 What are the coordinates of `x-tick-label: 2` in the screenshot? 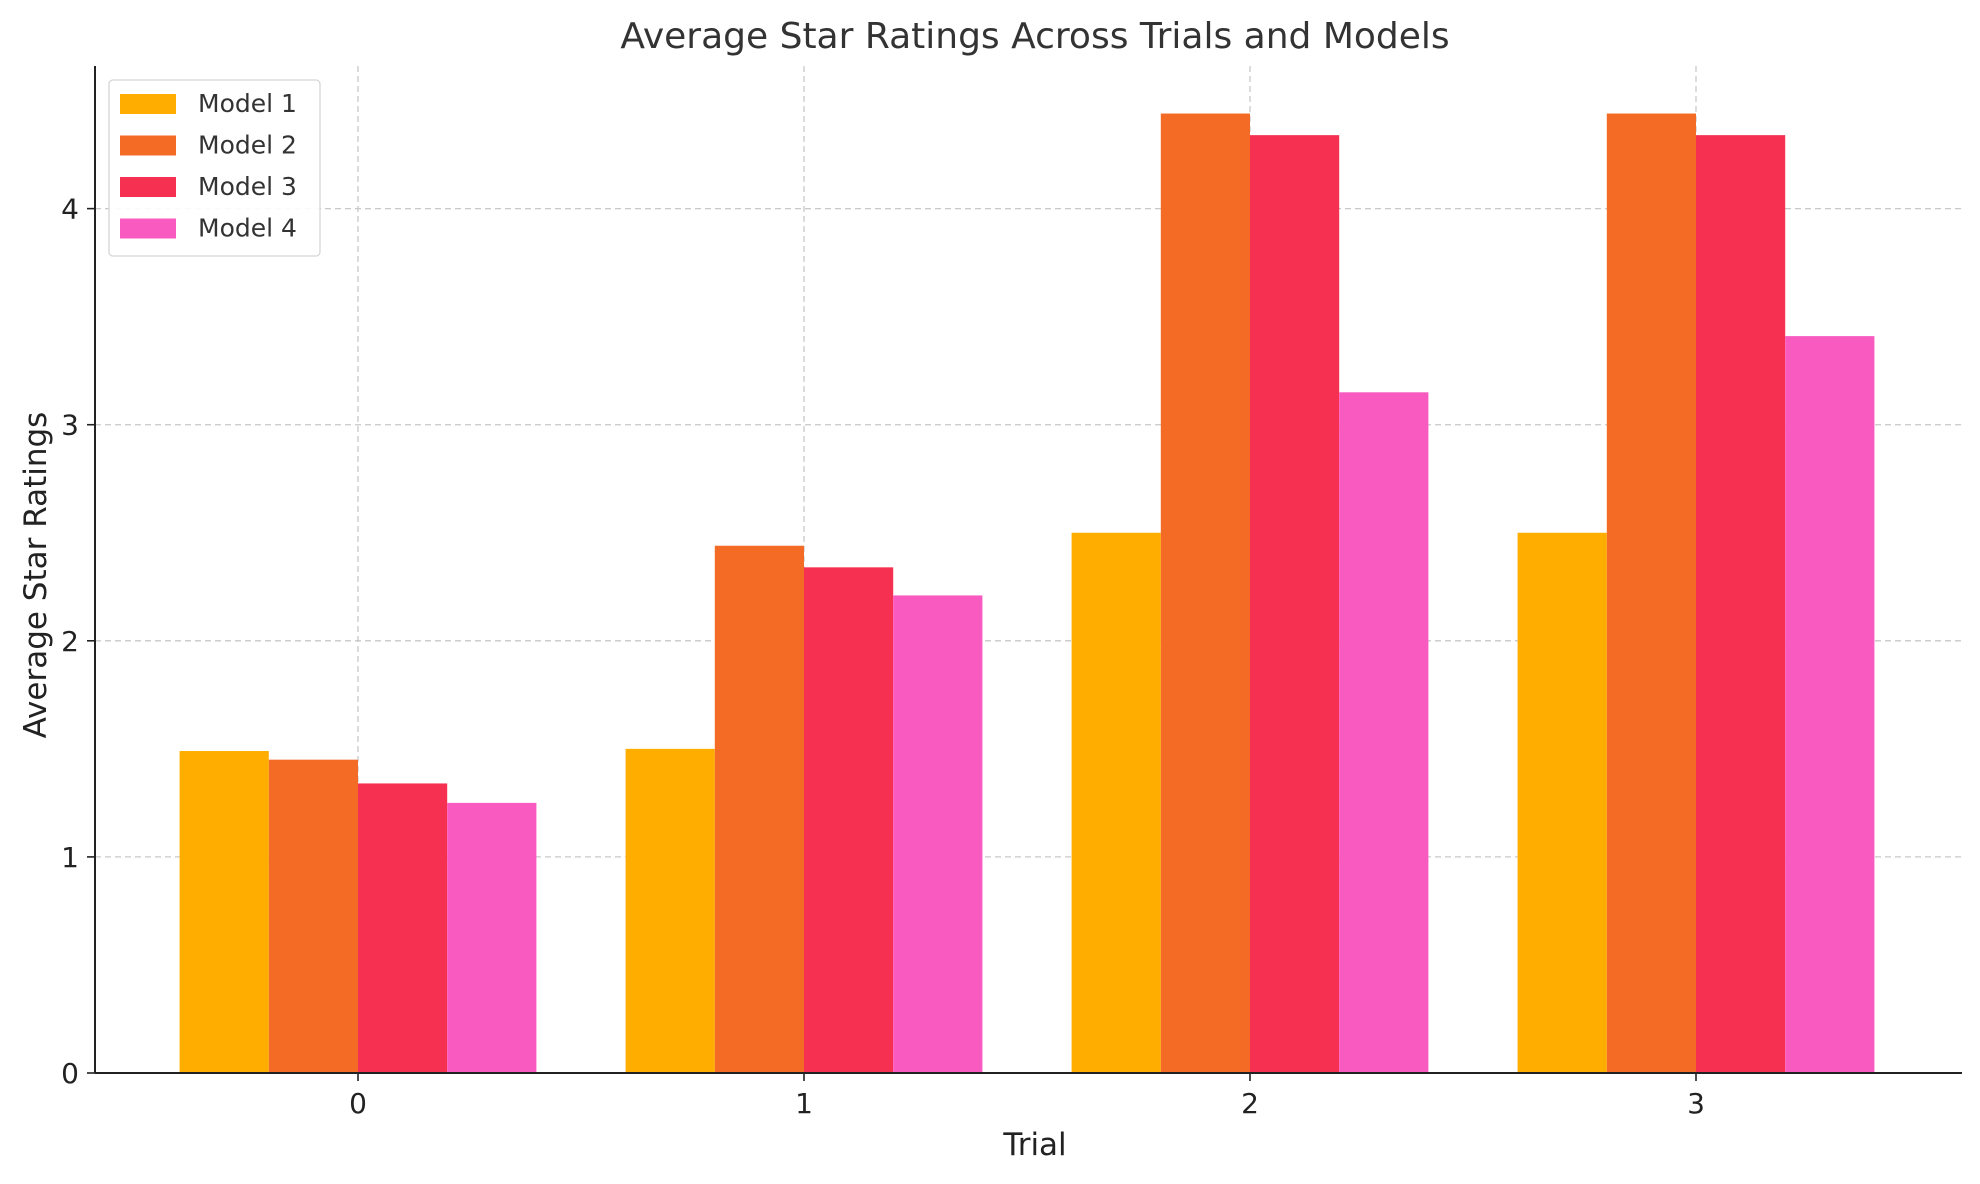 It's located at (1250, 1103).